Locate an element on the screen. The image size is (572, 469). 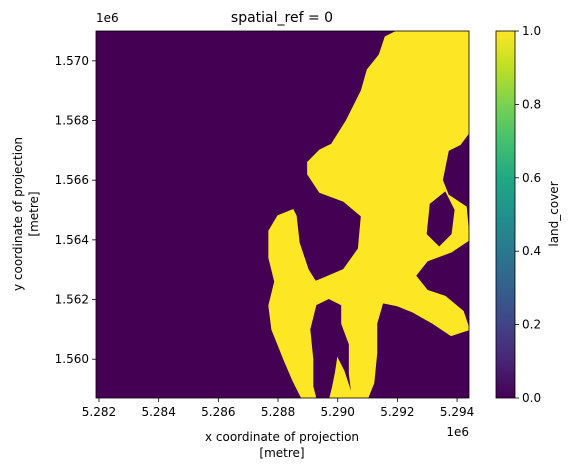
water-region-south-east-basin is located at coordinates (406, 357).